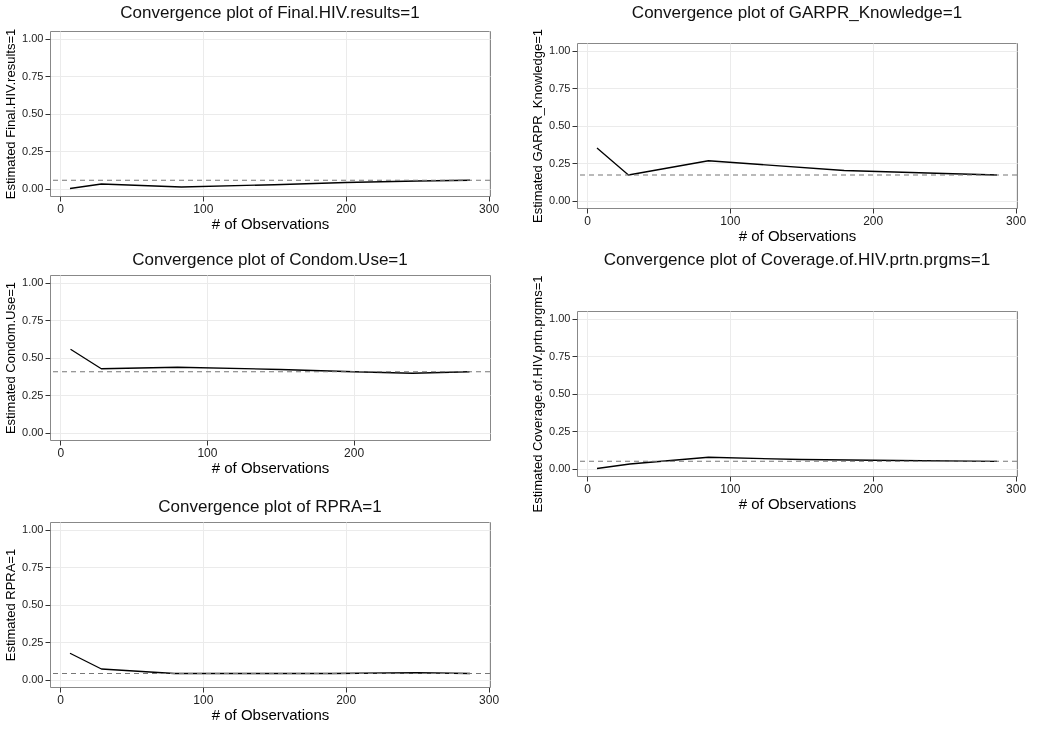 Image resolution: width=1055 pixels, height=742 pixels. Describe the element at coordinates (11, 605) in the screenshot. I see `y-axis-title: Estimated RPRA=1` at that location.